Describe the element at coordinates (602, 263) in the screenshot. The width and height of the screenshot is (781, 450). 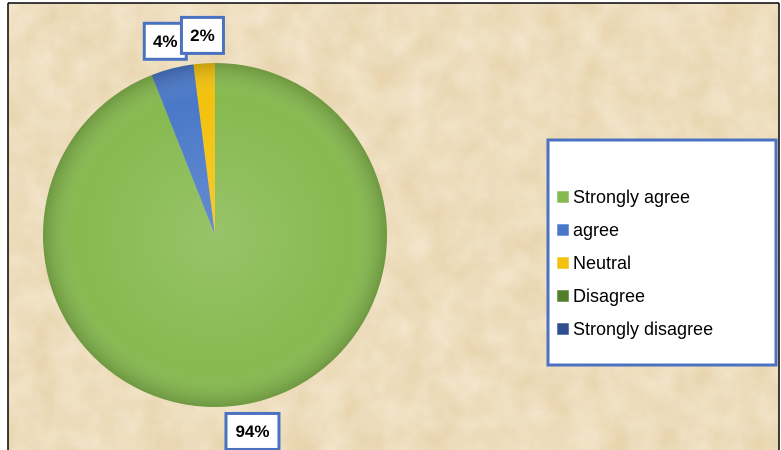
I see `legend-label: Neutral` at that location.